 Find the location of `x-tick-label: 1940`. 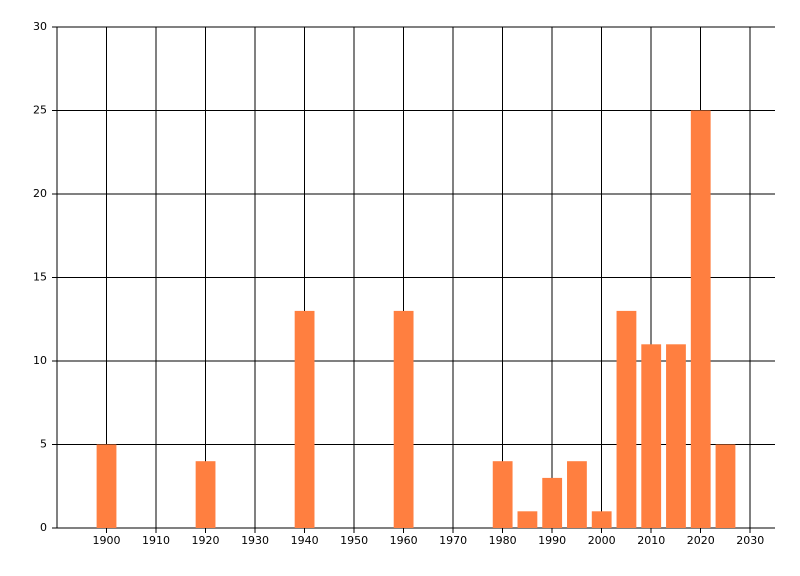

x-tick-label: 1940 is located at coordinates (305, 540).